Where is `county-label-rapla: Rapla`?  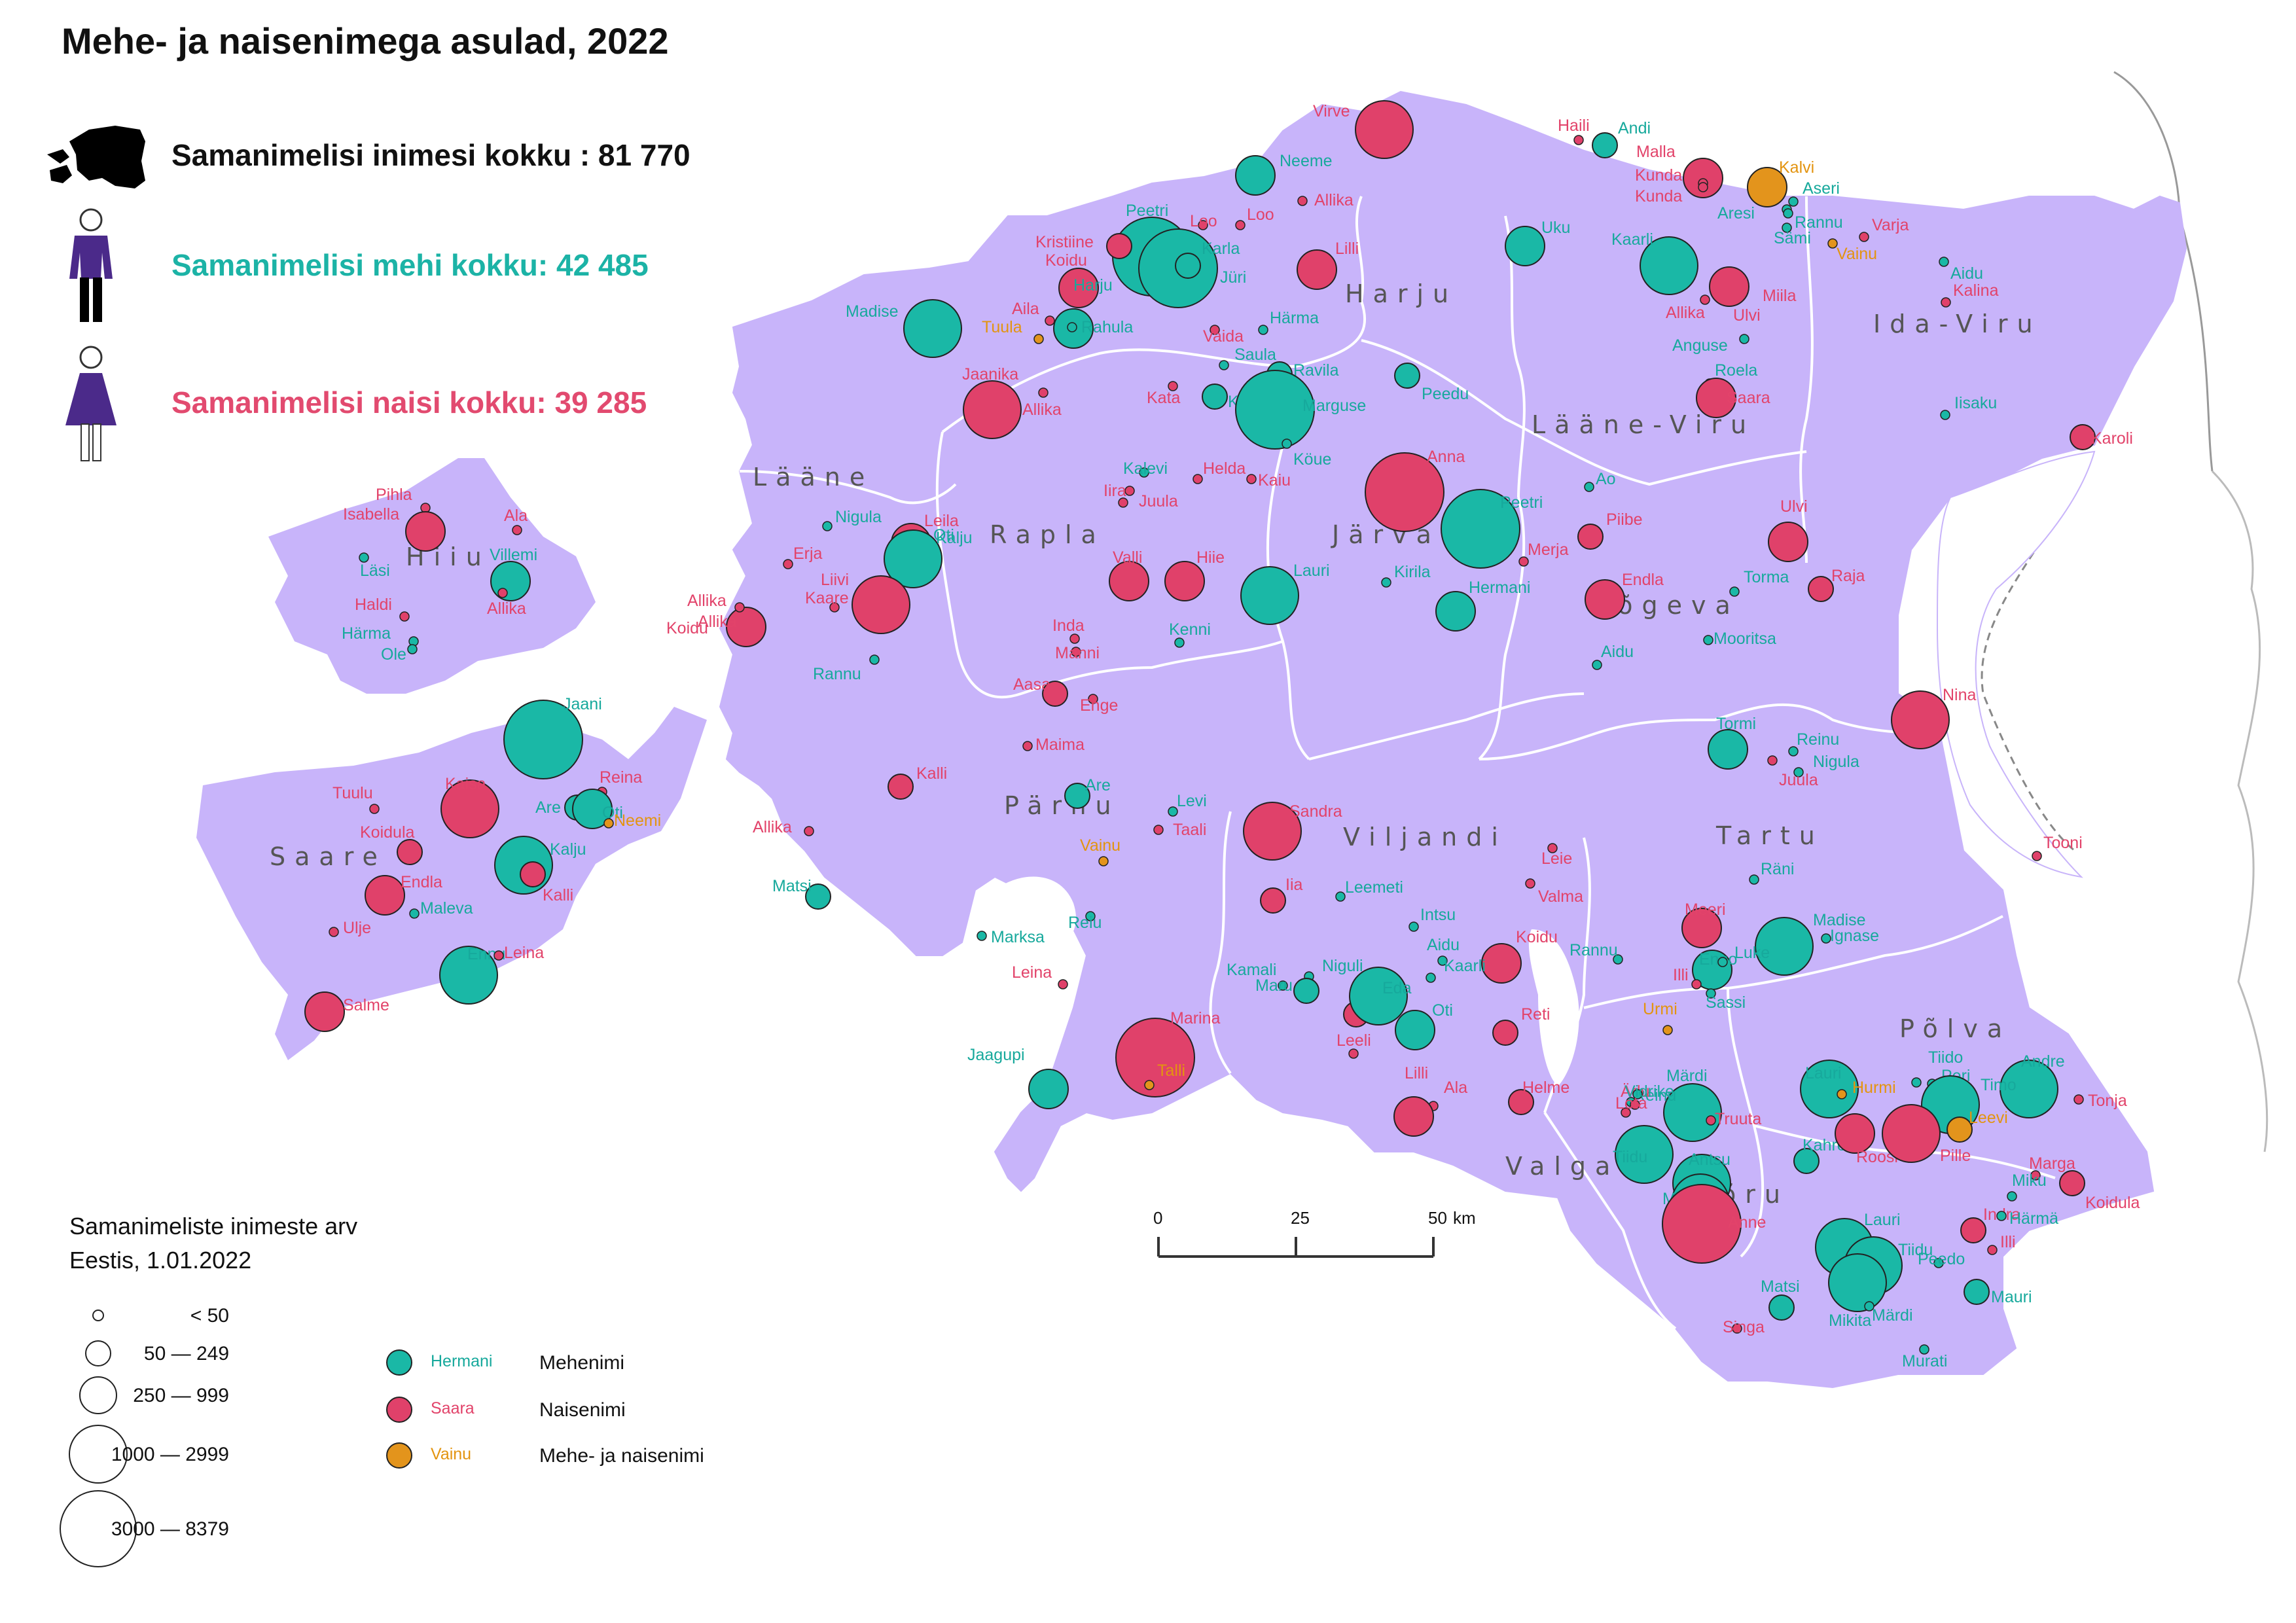
county-label-rapla: Rapla is located at coordinates (1047, 534).